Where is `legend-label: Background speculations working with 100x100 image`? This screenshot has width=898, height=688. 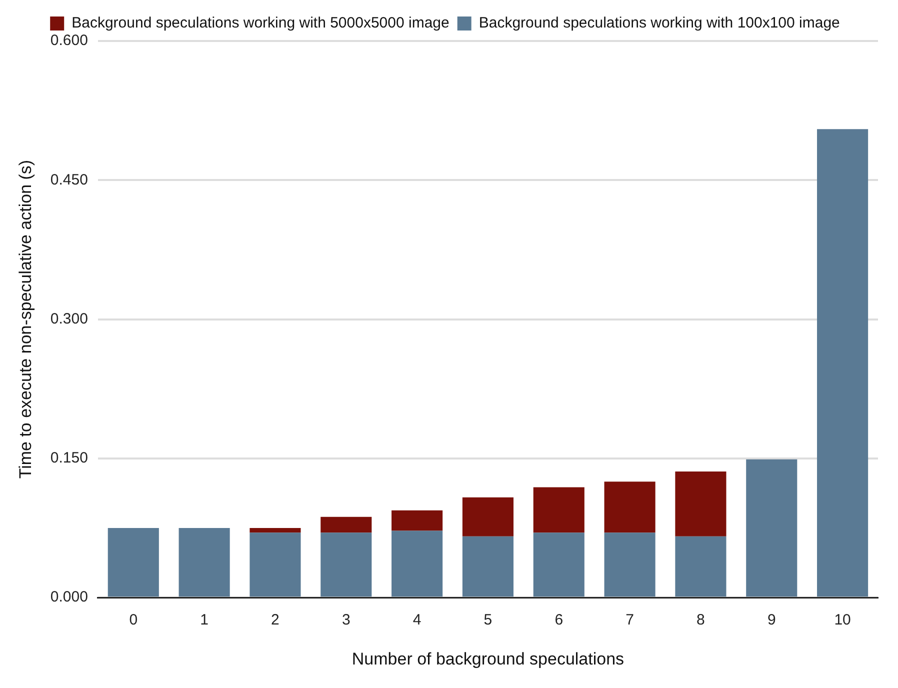 legend-label: Background speculations working with 100x100 image is located at coordinates (659, 23).